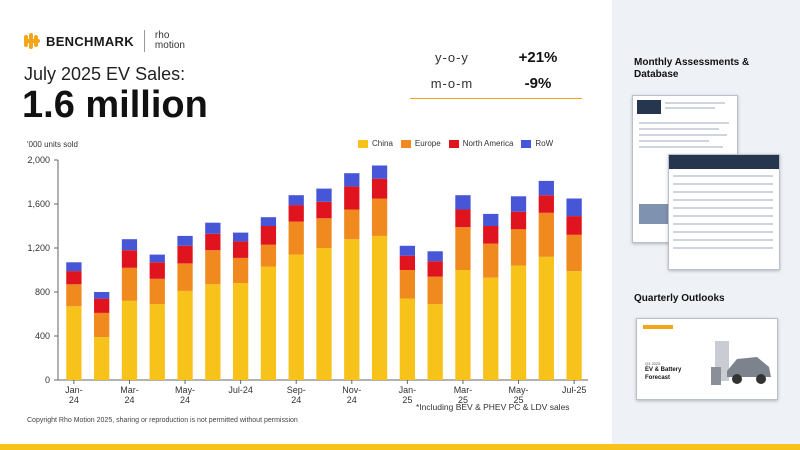 This screenshot has width=800, height=450. What do you see at coordinates (654, 214) in the screenshot?
I see `report-chart-thumb` at bounding box center [654, 214].